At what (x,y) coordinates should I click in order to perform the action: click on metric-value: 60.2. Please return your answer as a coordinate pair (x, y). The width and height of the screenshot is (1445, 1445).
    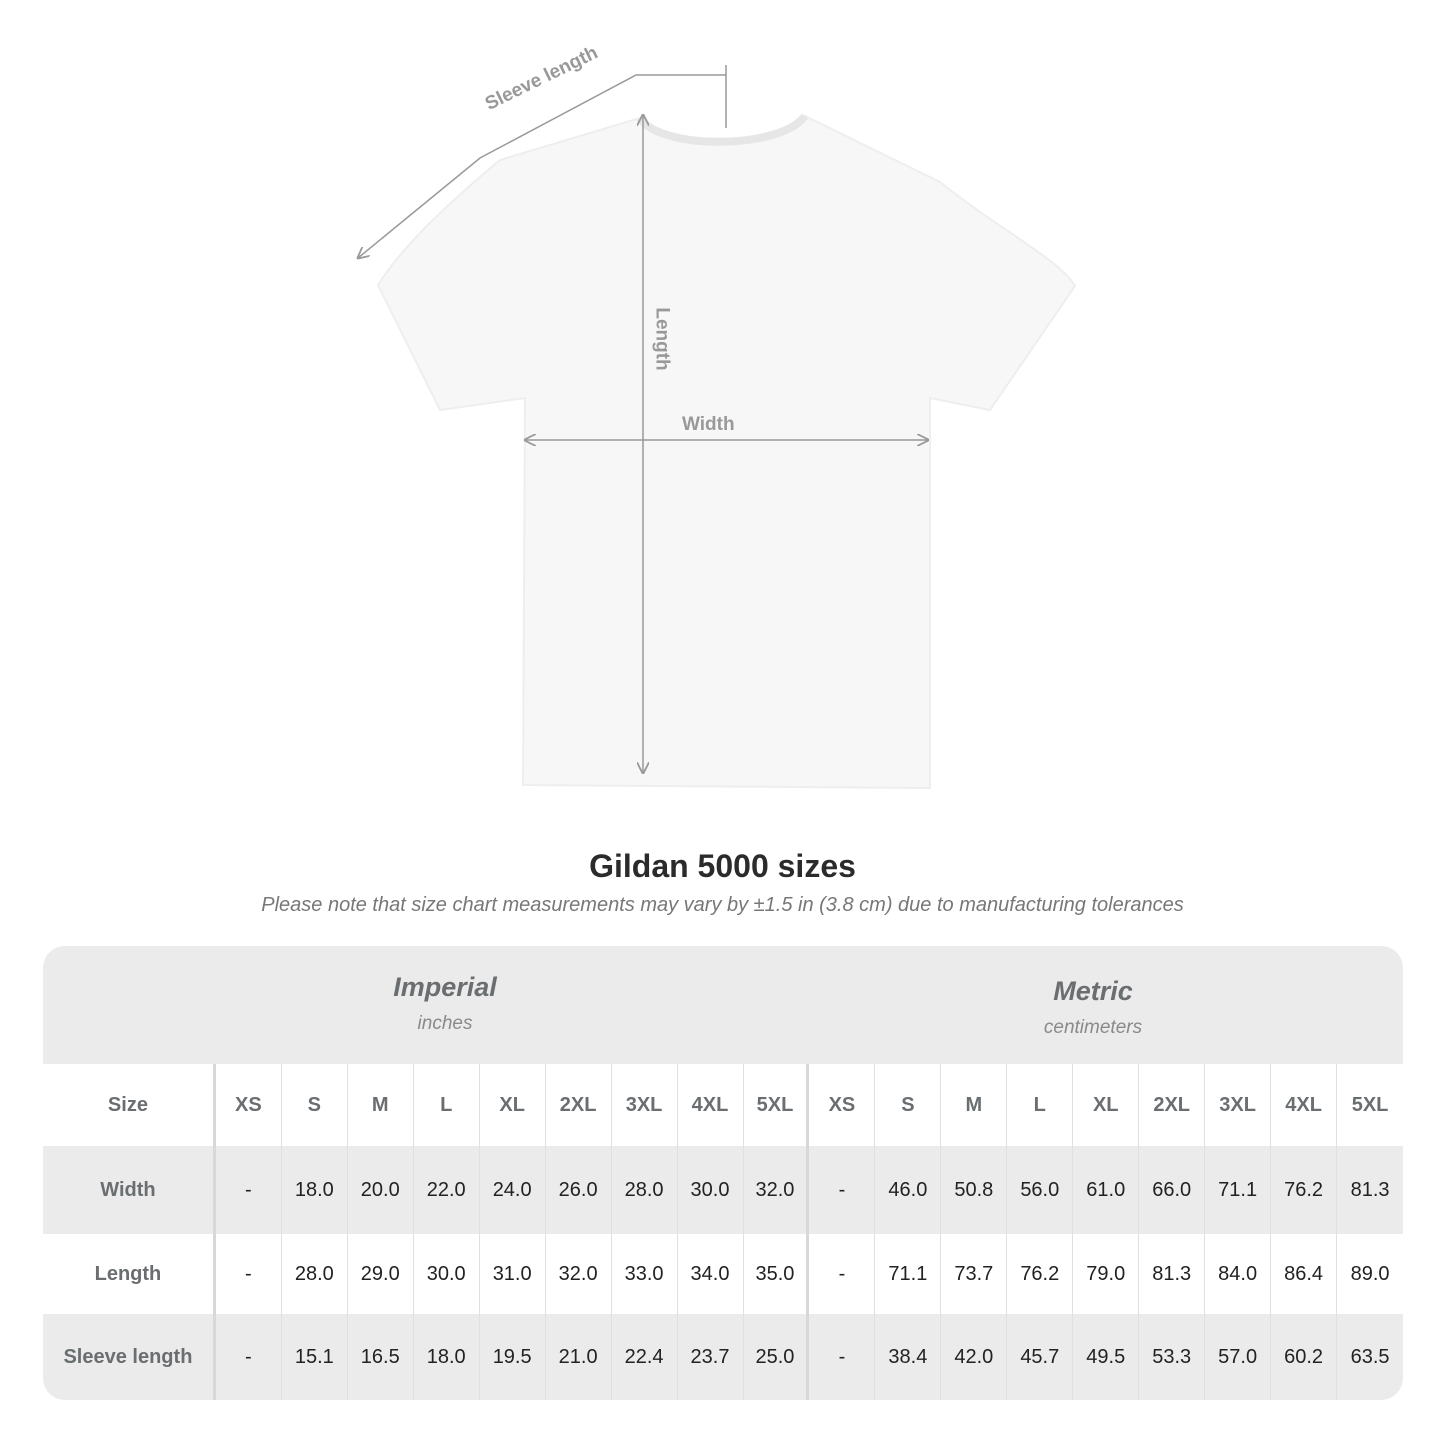
    Looking at the image, I should click on (1304, 1357).